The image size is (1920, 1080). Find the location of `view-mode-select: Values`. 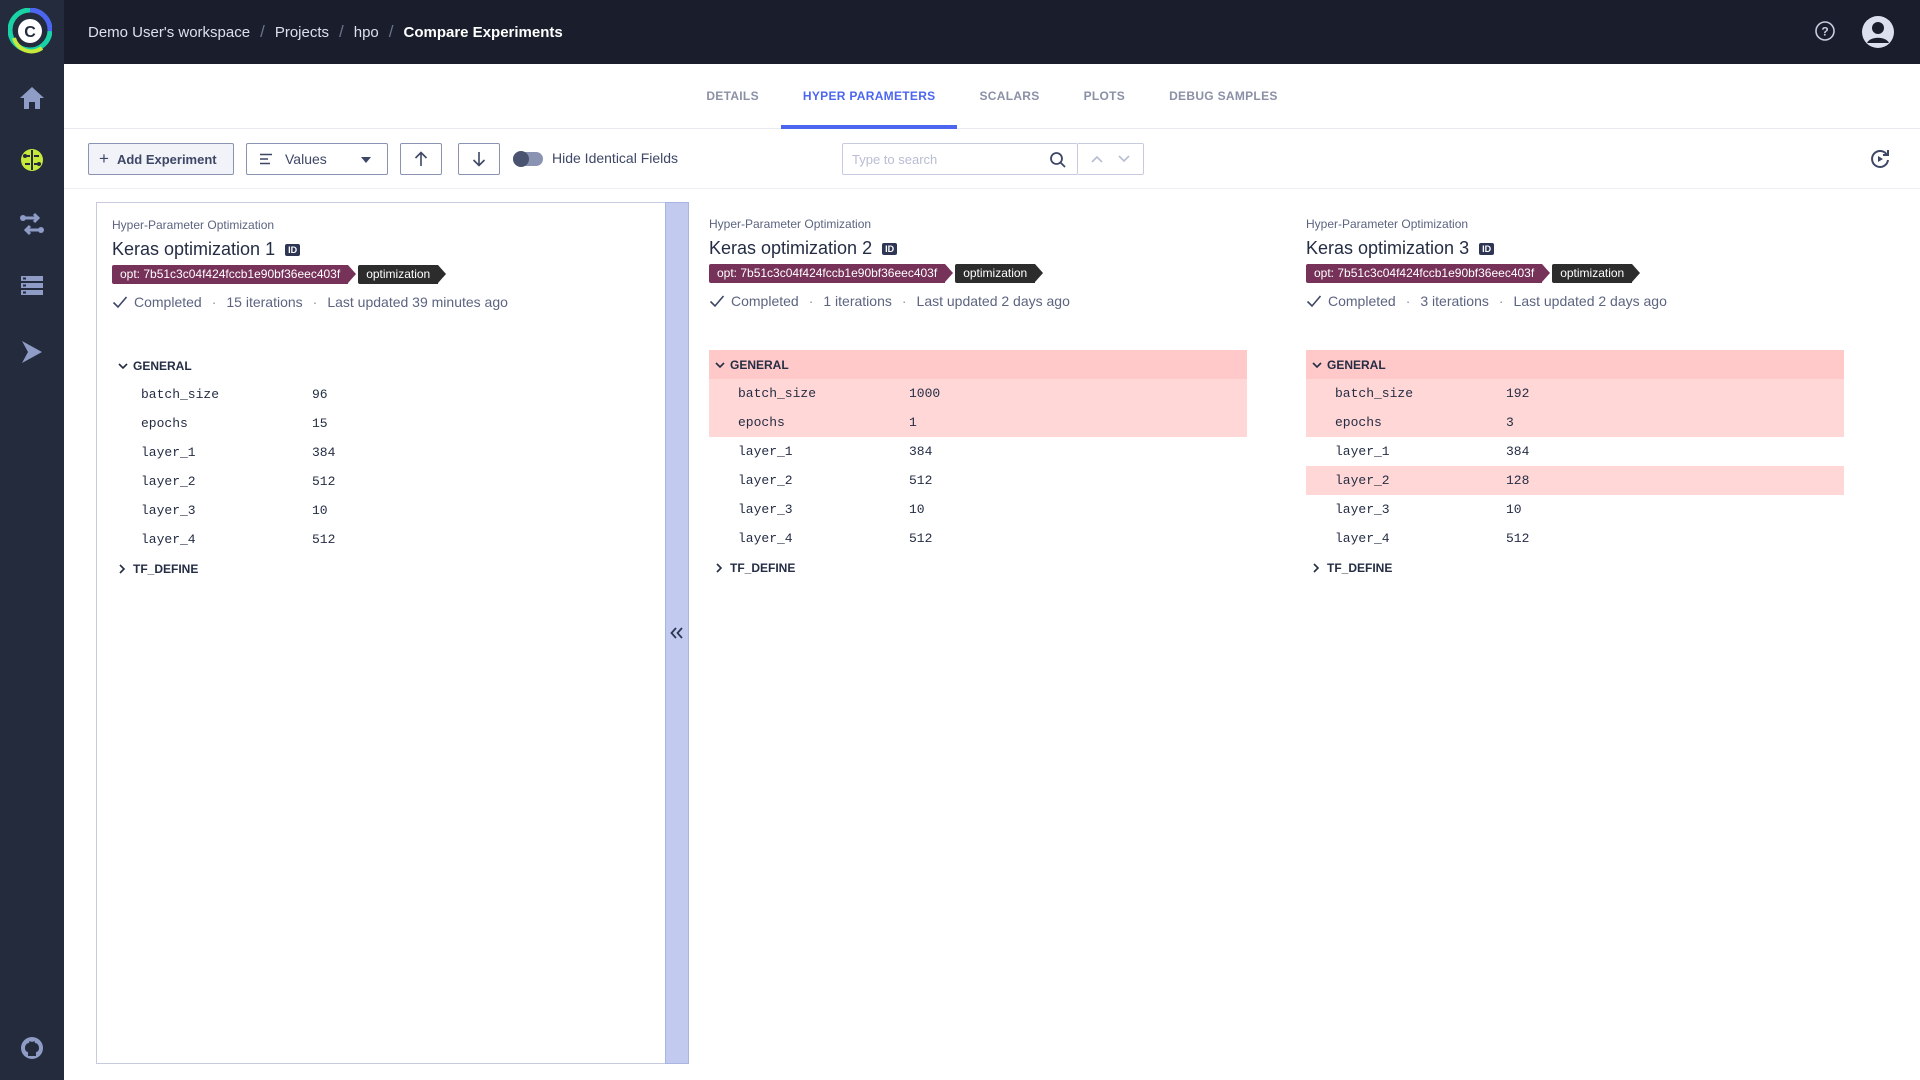

view-mode-select: Values is located at coordinates (317, 159).